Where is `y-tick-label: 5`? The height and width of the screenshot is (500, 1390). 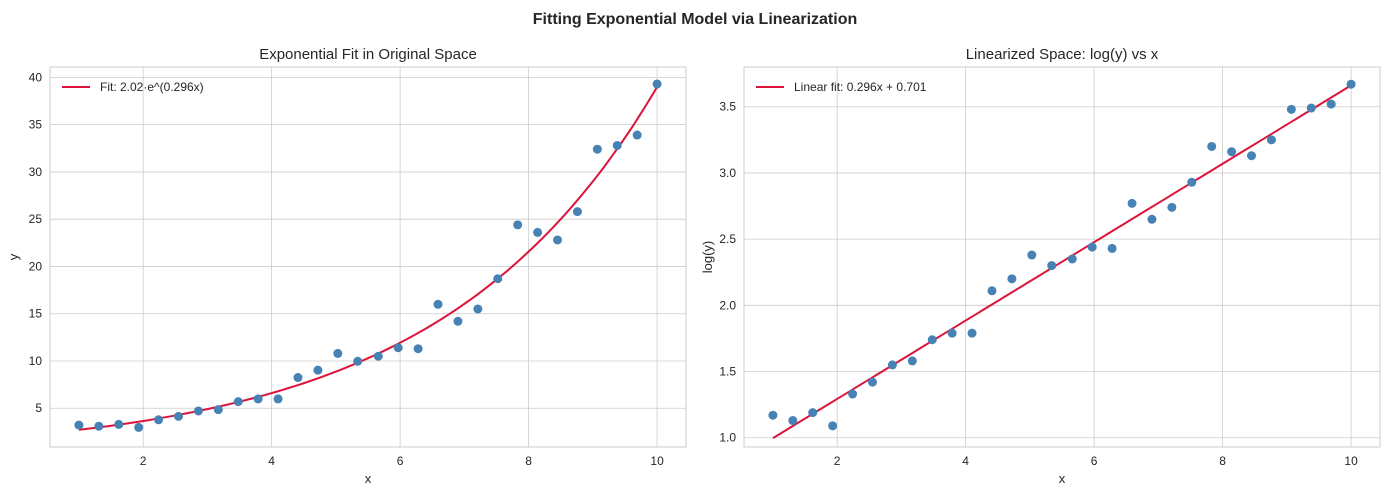
y-tick-label: 5 is located at coordinates (38, 408).